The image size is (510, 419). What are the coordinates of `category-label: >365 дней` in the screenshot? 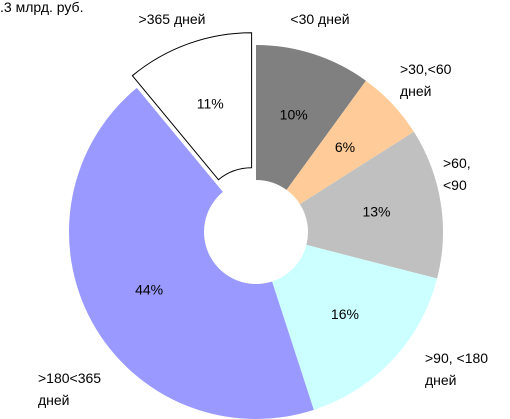 It's located at (172, 19).